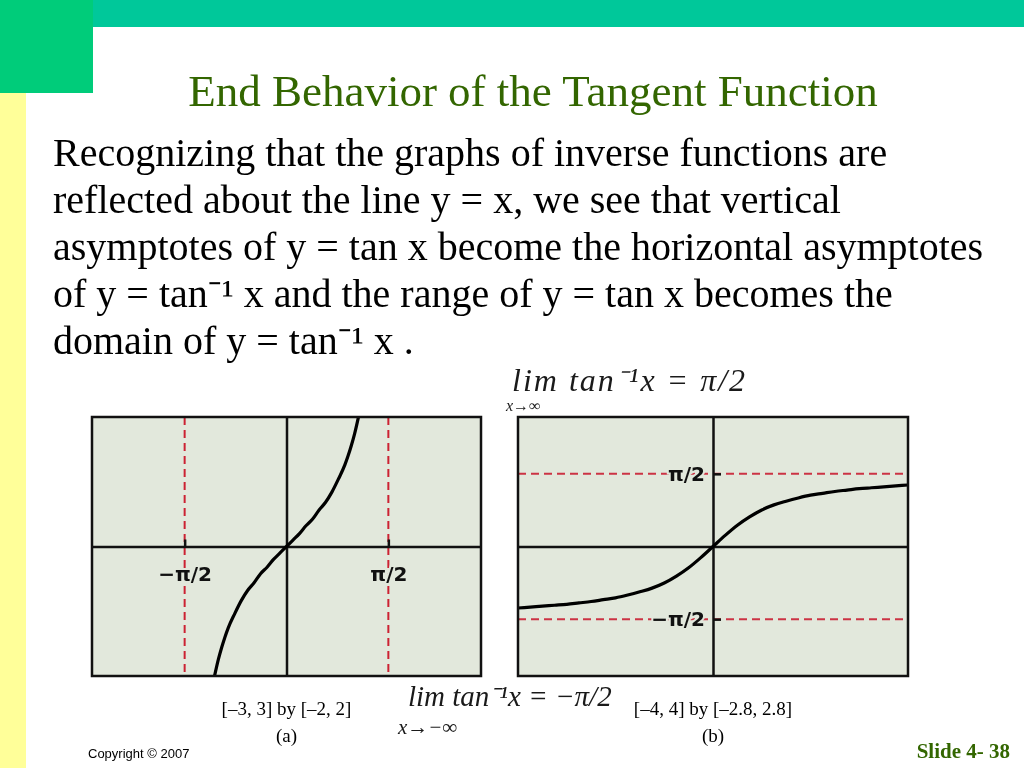  What do you see at coordinates (713, 708) in the screenshot?
I see `x-axis-title: [–4, 4] by [–2.8, 2.8]` at bounding box center [713, 708].